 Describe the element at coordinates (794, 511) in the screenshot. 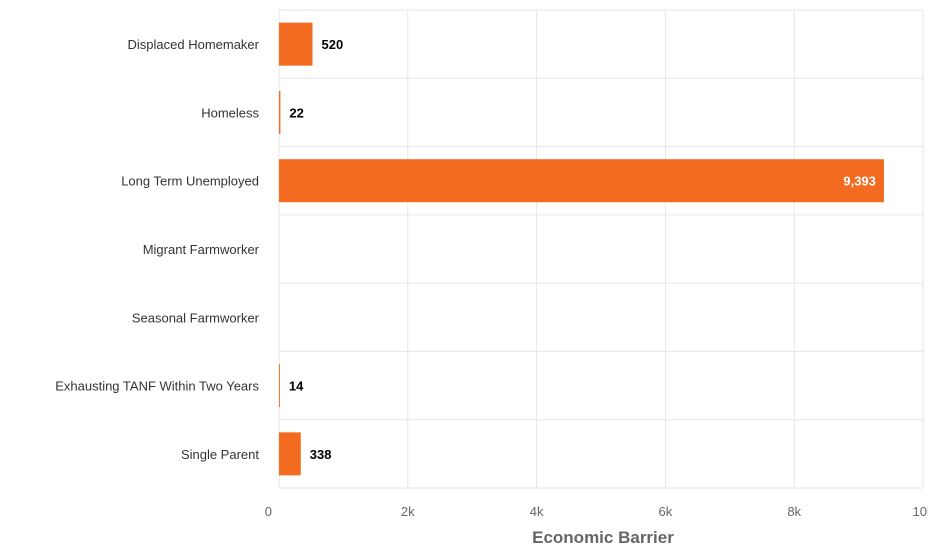

I see `x-tick-label: 8k` at that location.